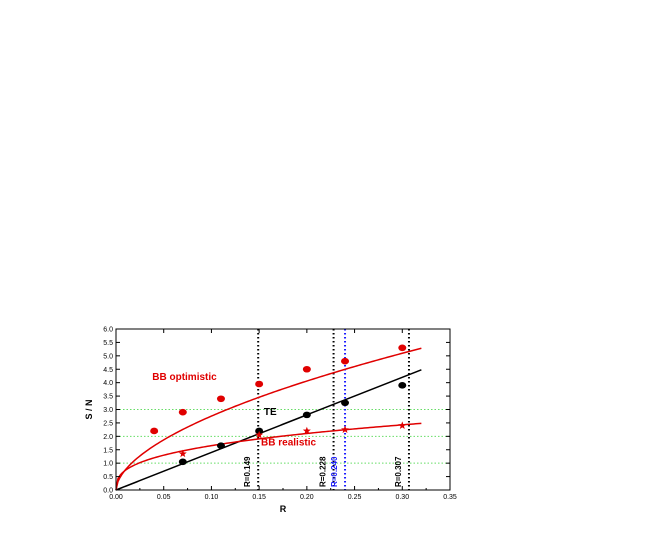 The height and width of the screenshot is (545, 654). I want to click on y-axis-title: S / N, so click(89, 409).